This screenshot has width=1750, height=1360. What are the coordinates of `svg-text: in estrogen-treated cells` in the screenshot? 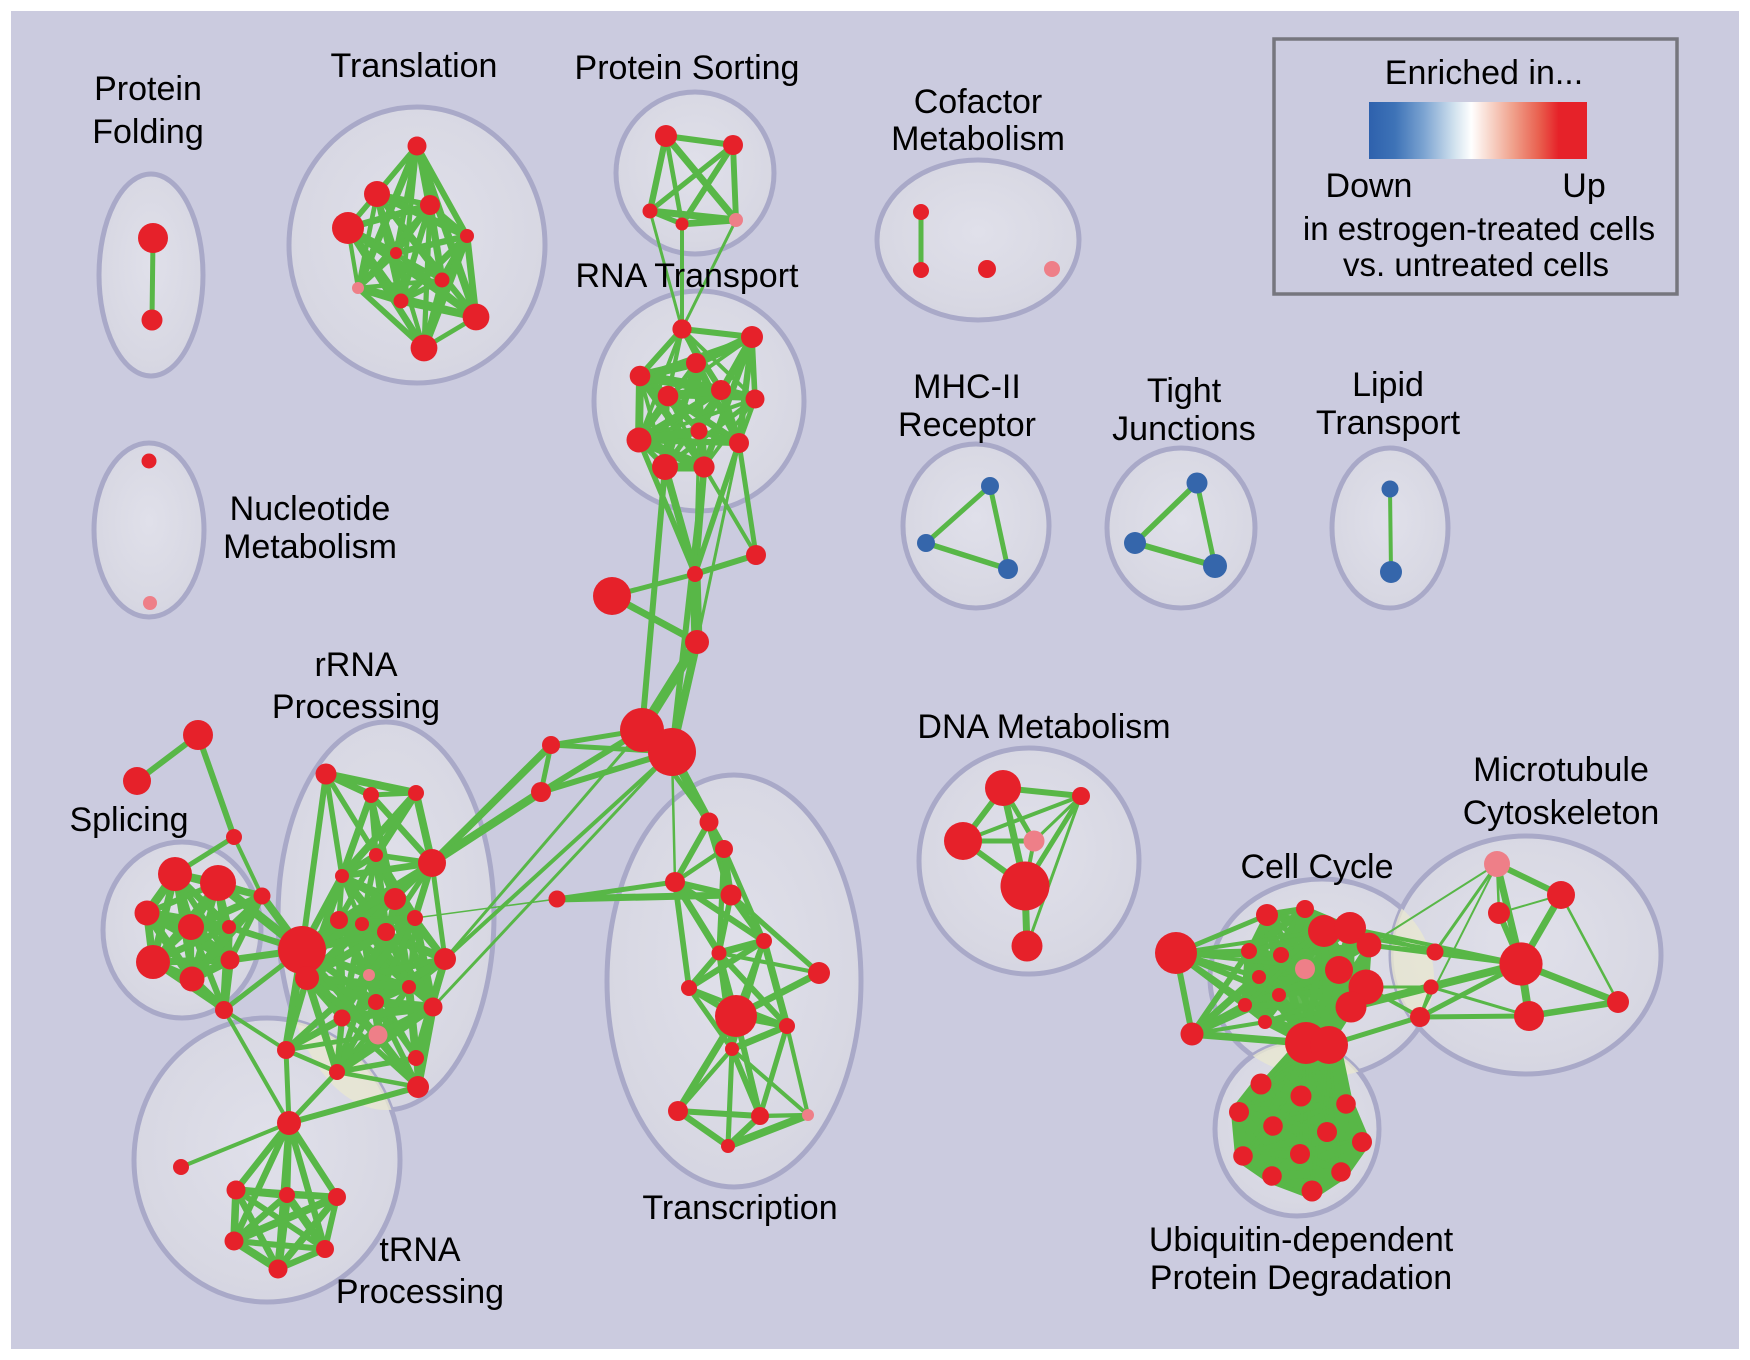 It's located at (1479, 228).